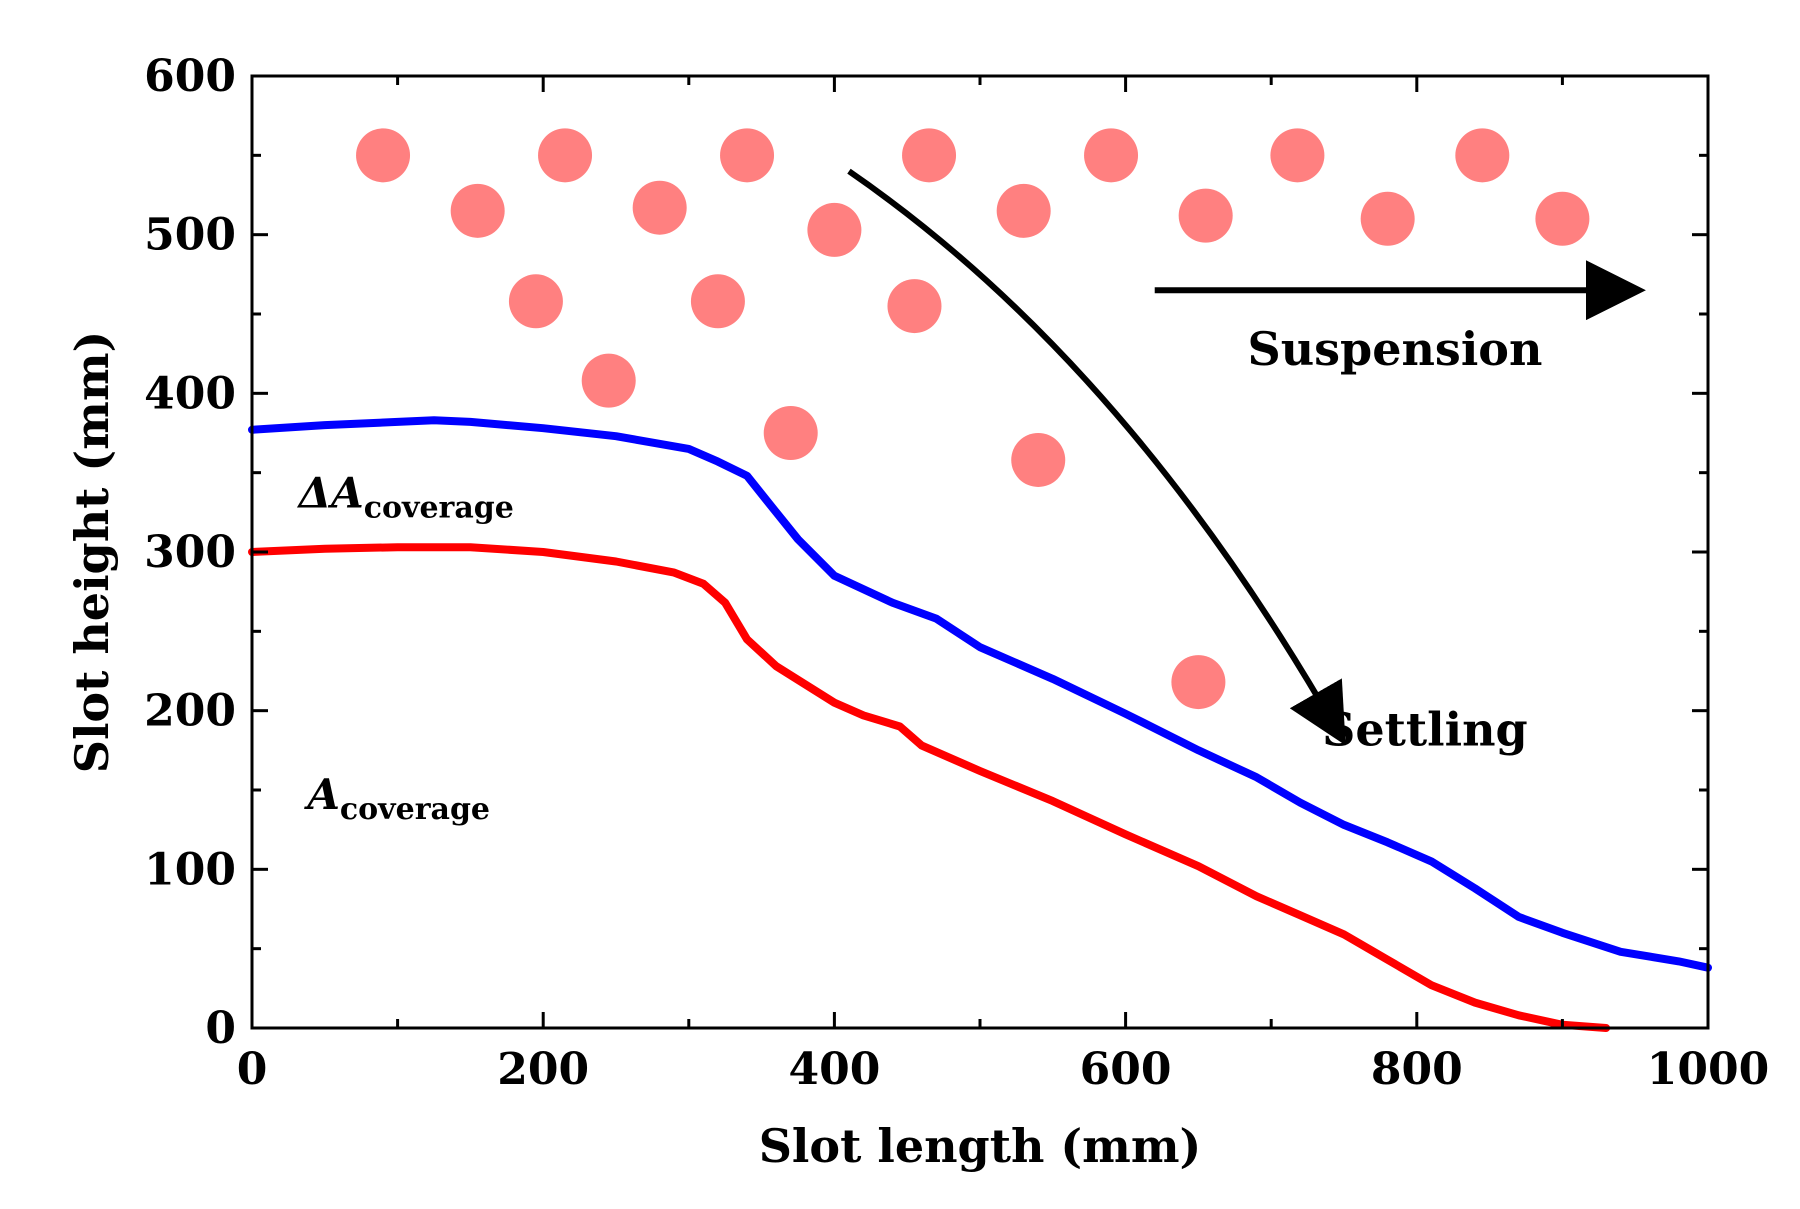  I want to click on coverage-subscript: coverage, so click(415, 809).